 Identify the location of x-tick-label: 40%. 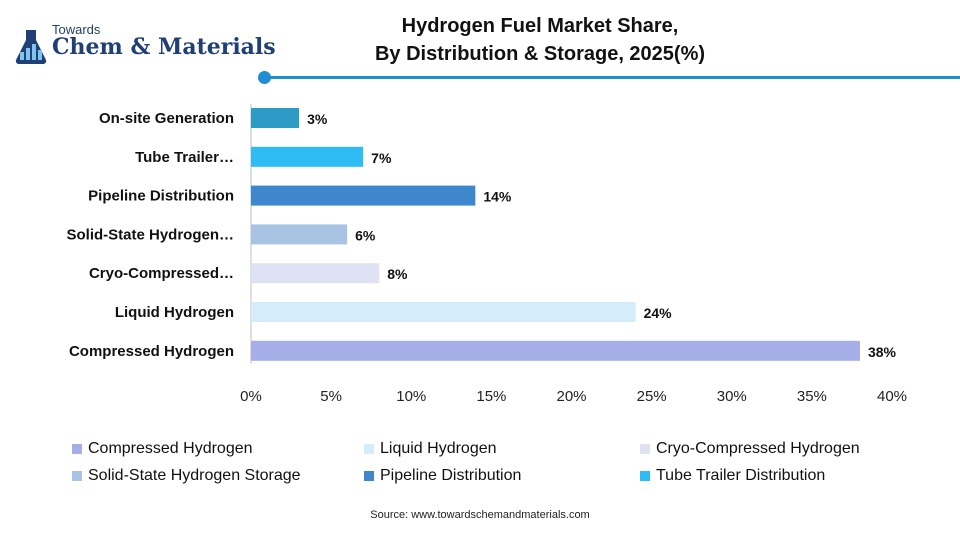
(892, 396).